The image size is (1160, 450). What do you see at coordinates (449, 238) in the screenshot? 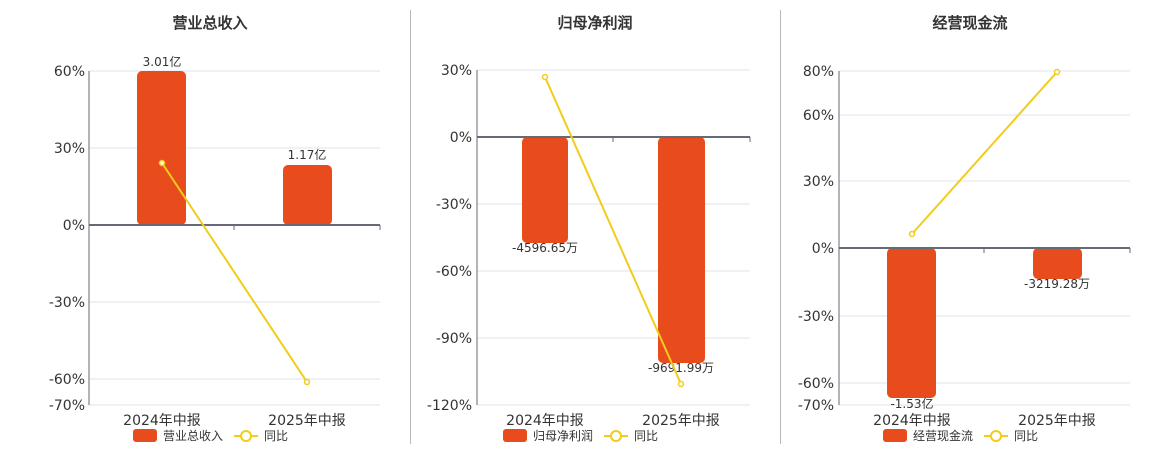
I see `y-axis-labels: 30% 0% -30% -60% -90% -120%` at bounding box center [449, 238].